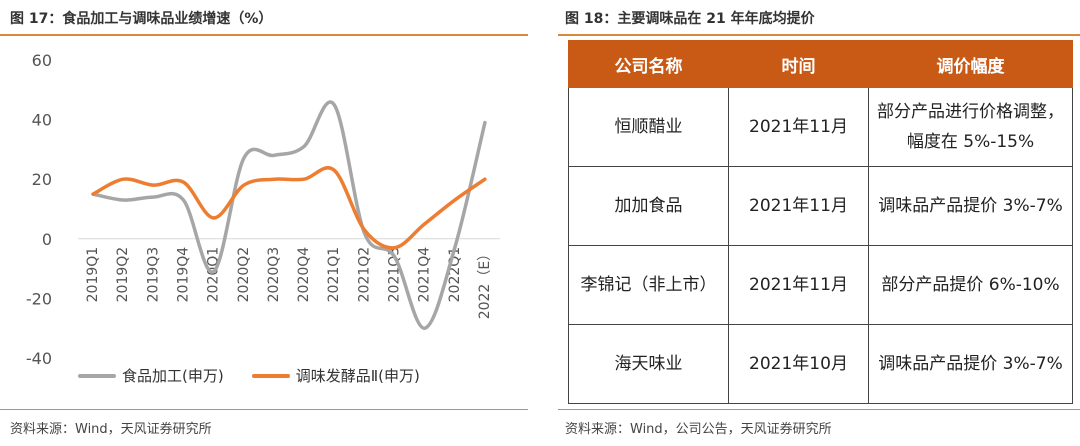 The image size is (1080, 446). Describe the element at coordinates (274, 275) in the screenshot. I see `x-tick-label: 2020Q3` at that location.